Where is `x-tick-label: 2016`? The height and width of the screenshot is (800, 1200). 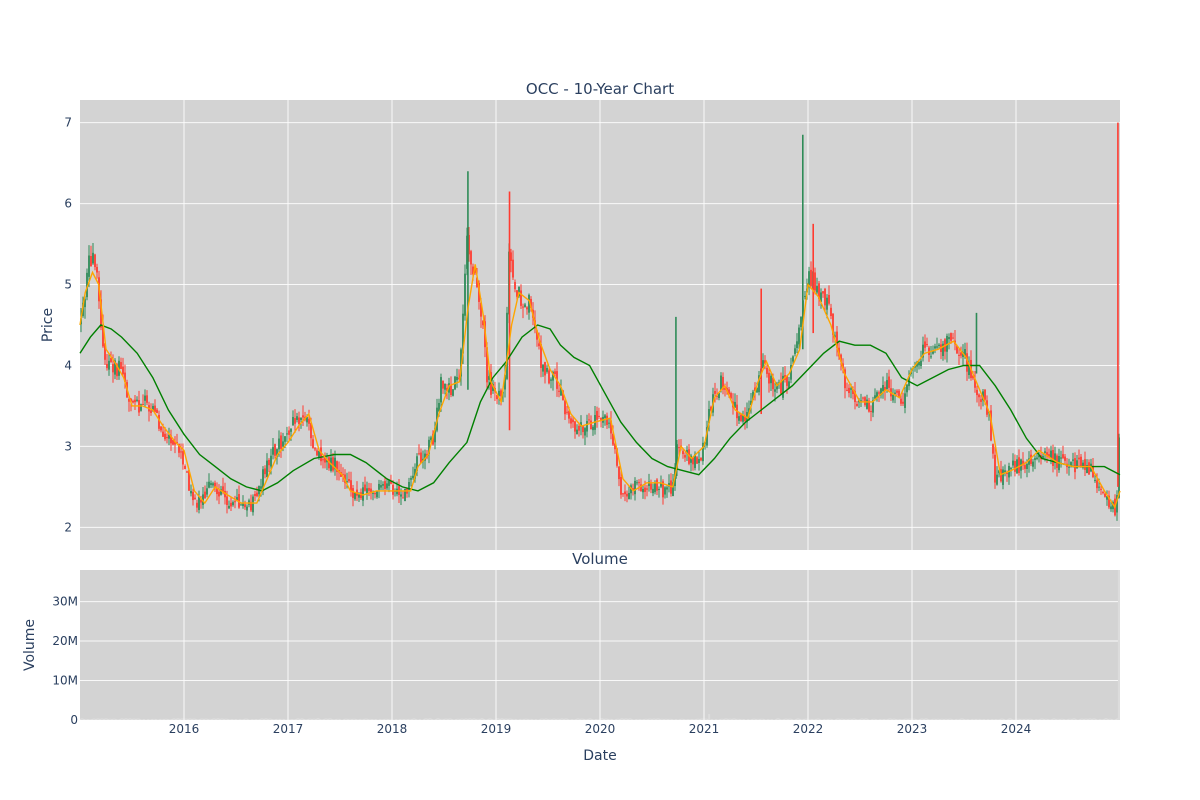 x-tick-label: 2016 is located at coordinates (184, 729).